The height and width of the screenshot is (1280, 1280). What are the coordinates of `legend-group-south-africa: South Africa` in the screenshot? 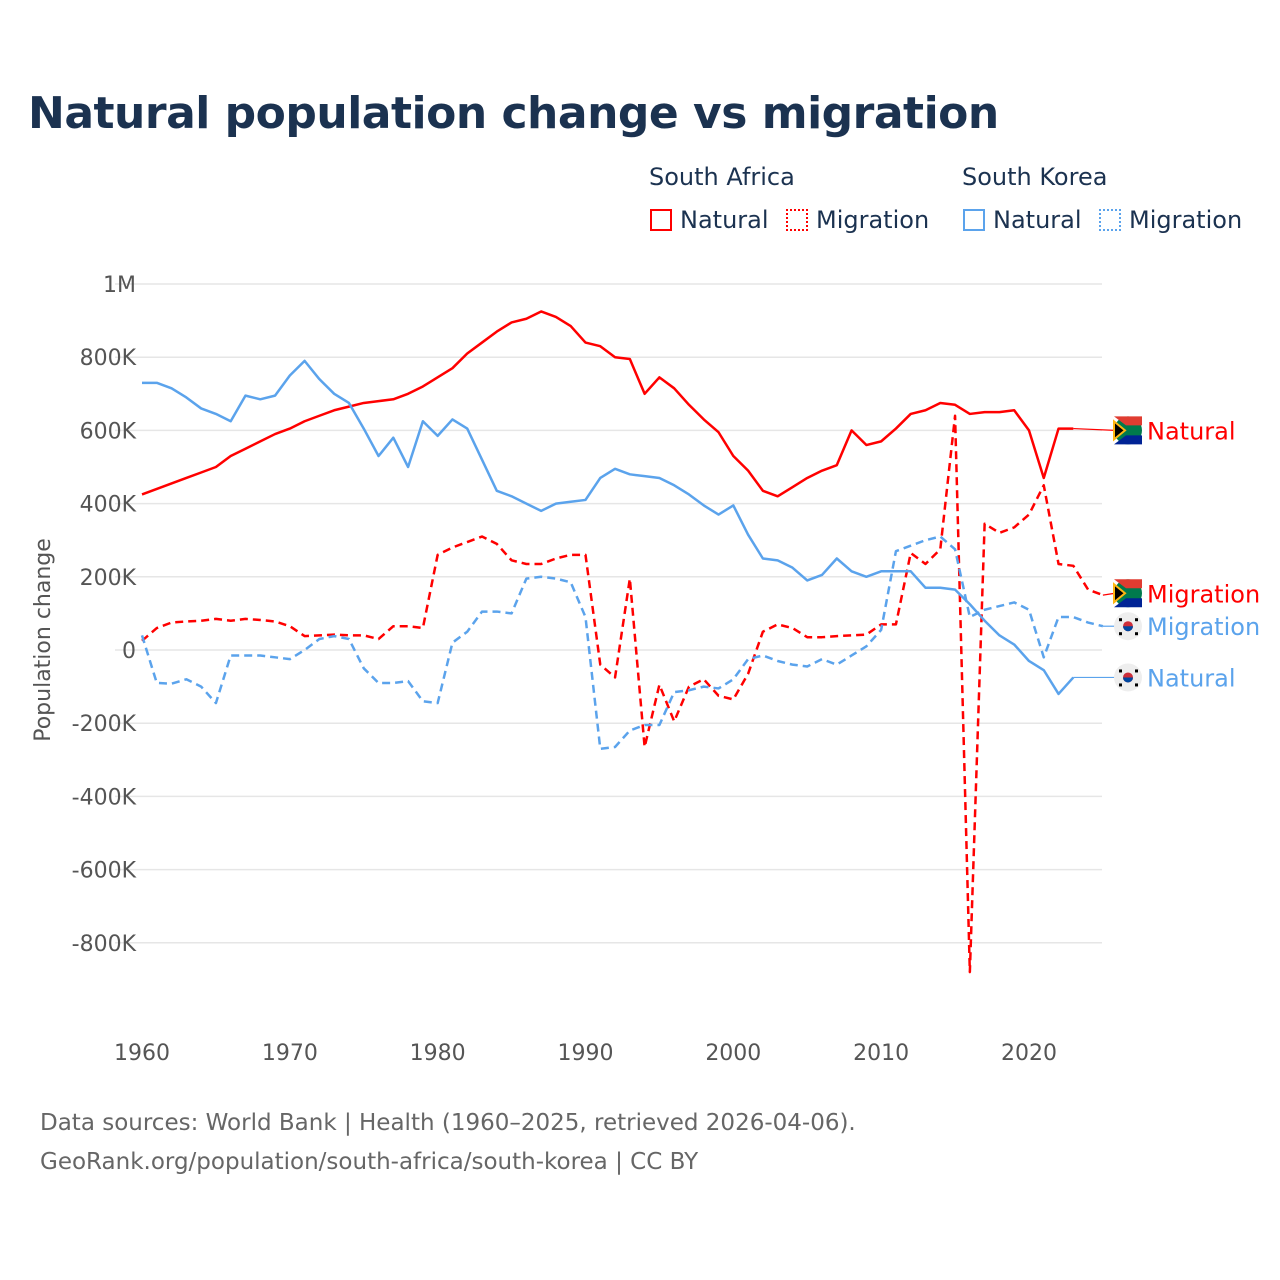 It's located at (722, 177).